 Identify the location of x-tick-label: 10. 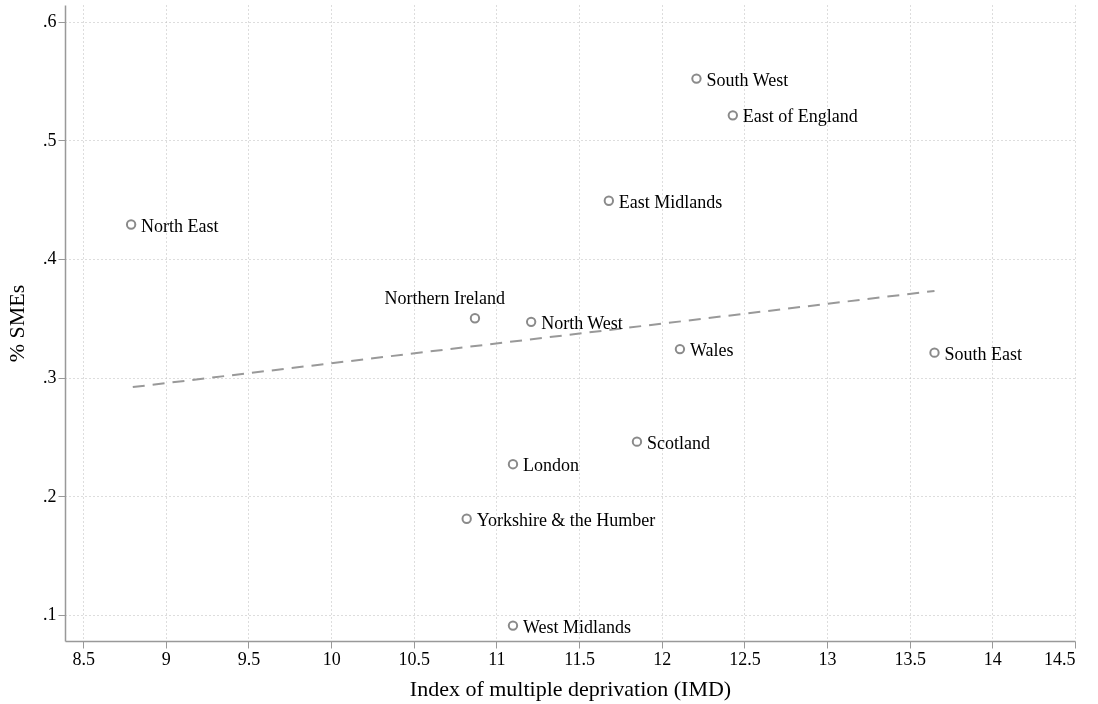
(331, 658).